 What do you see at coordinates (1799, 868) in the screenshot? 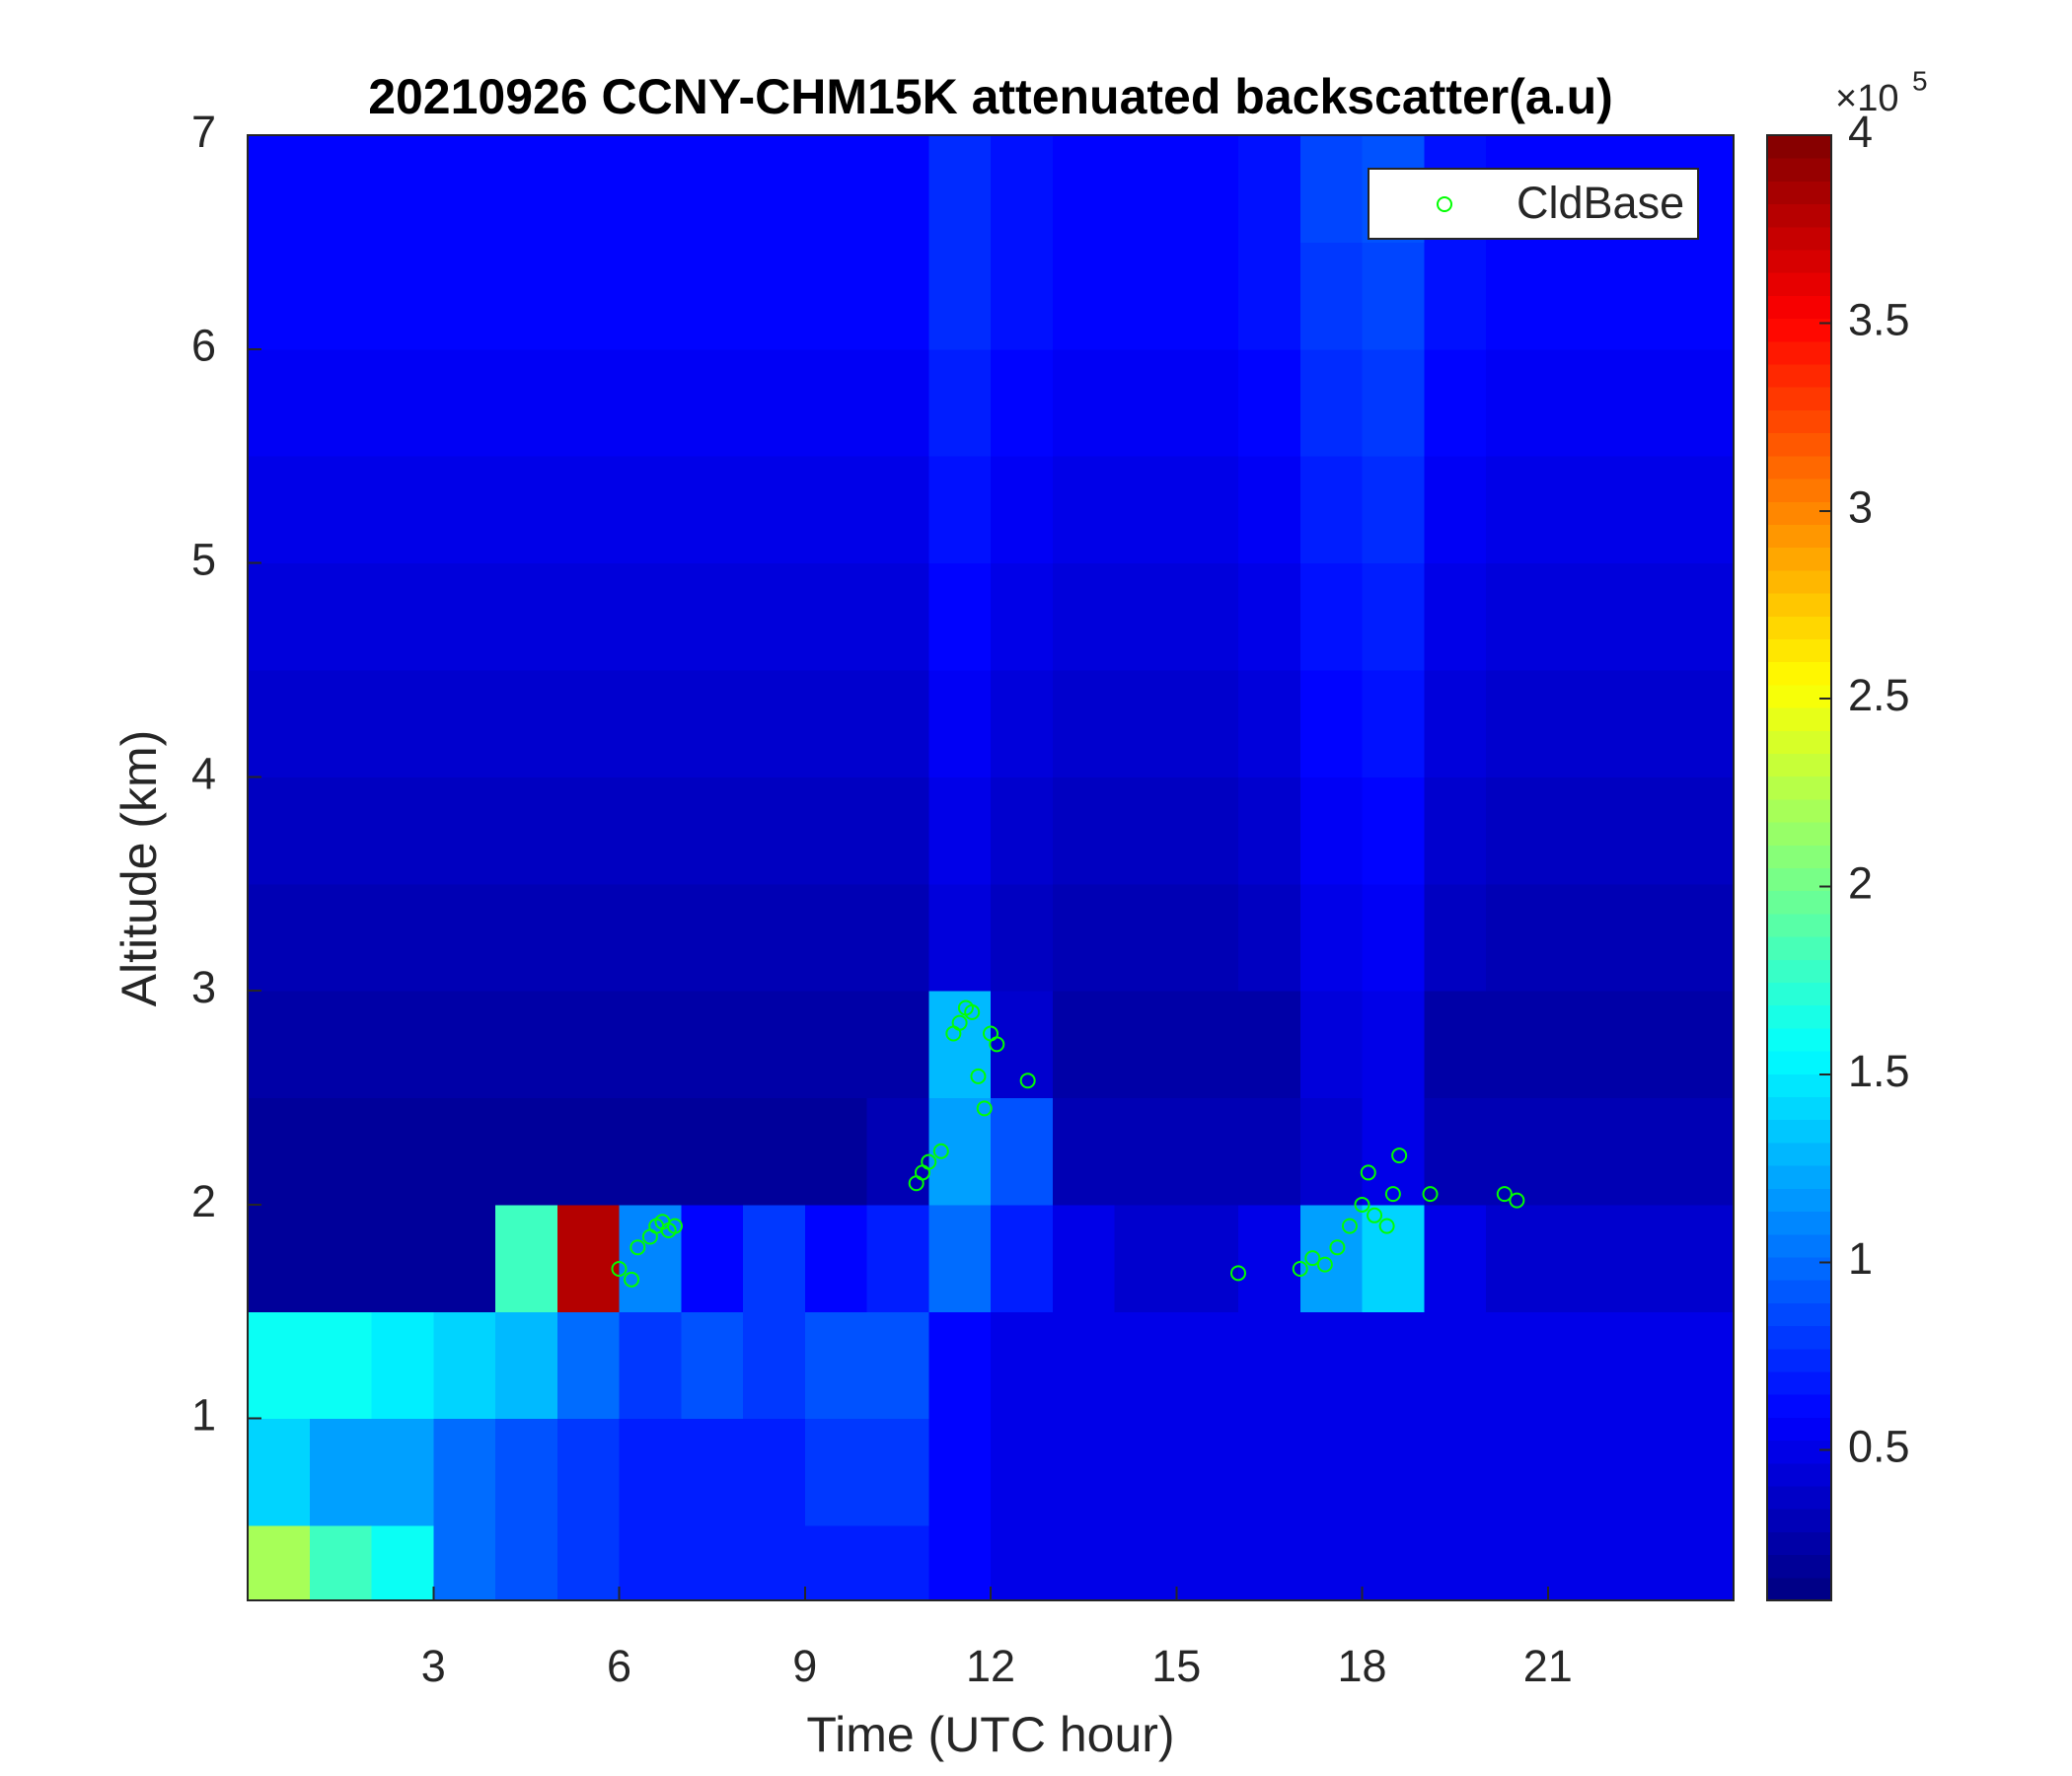
I see `colorbar-frame` at bounding box center [1799, 868].